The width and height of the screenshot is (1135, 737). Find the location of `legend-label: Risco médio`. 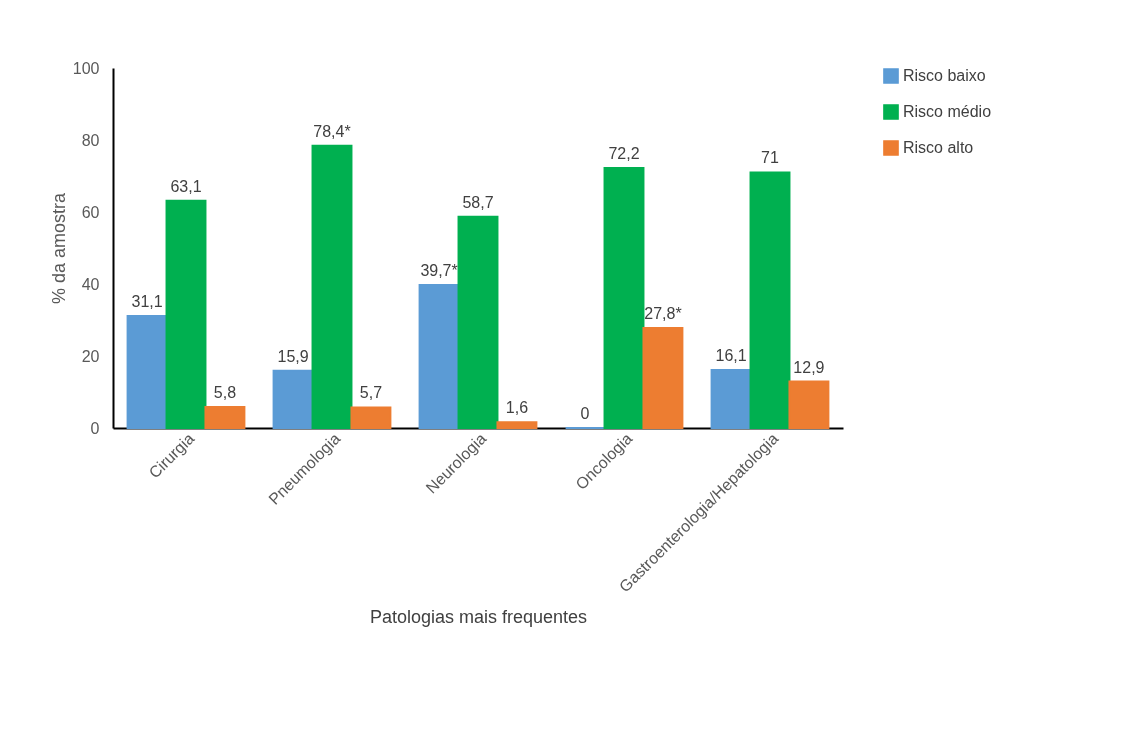

legend-label: Risco médio is located at coordinates (947, 111).